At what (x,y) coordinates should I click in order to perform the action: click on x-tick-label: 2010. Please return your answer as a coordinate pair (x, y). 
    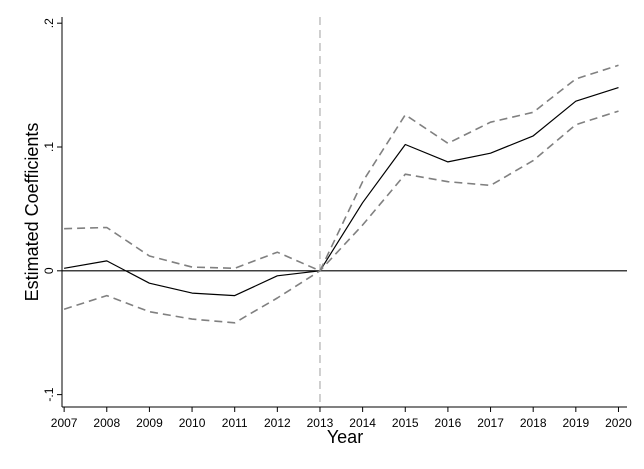
    Looking at the image, I should click on (192, 423).